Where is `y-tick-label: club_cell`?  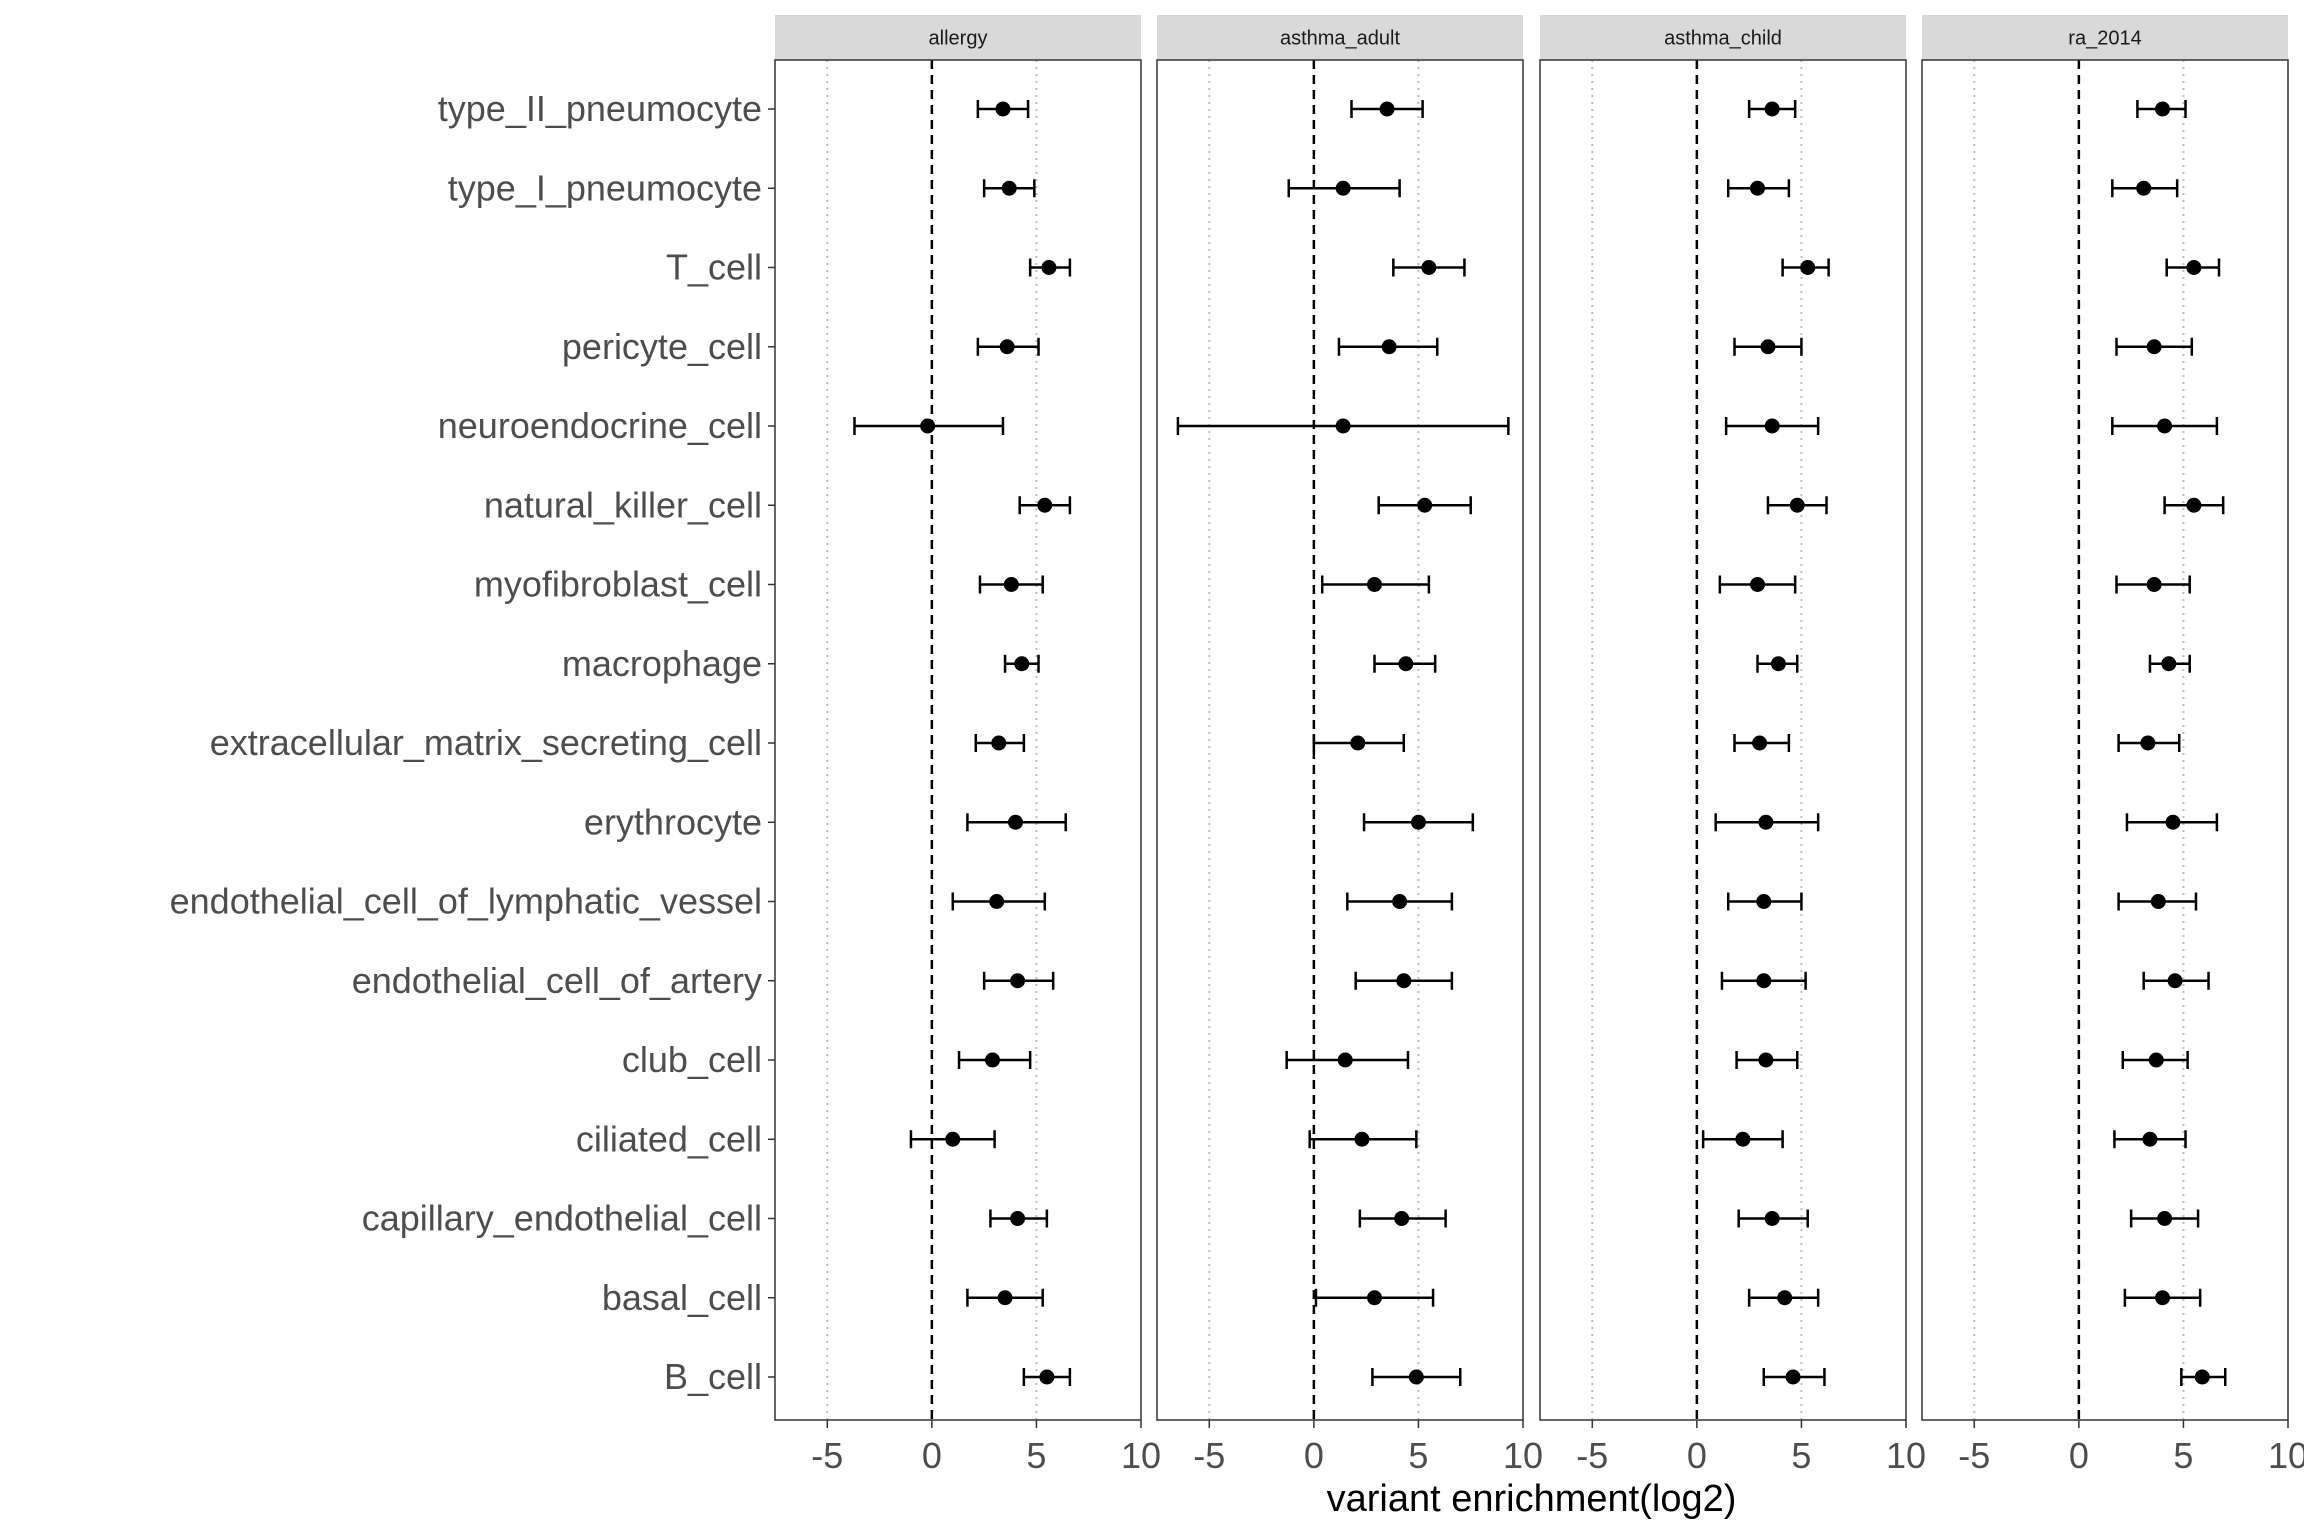 y-tick-label: club_cell is located at coordinates (692, 1059).